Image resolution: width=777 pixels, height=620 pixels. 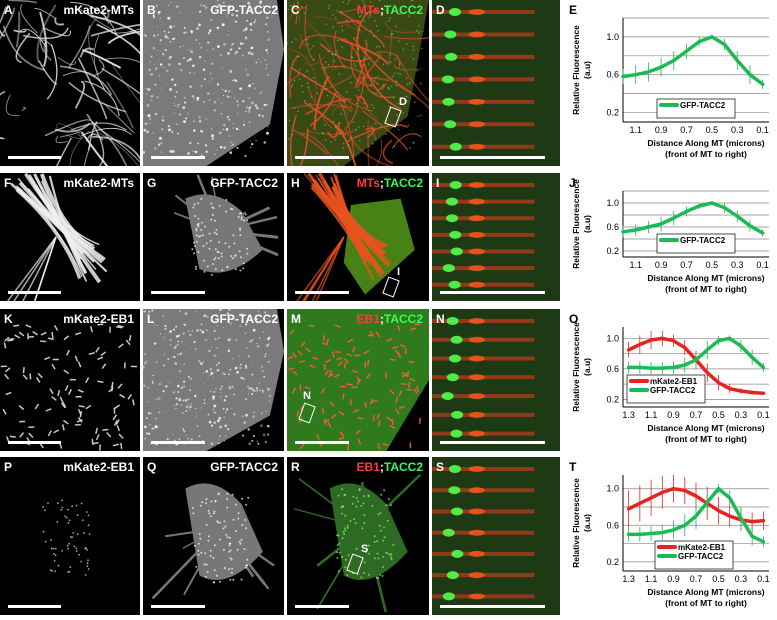 I want to click on panel-letter: H, so click(x=295, y=183).